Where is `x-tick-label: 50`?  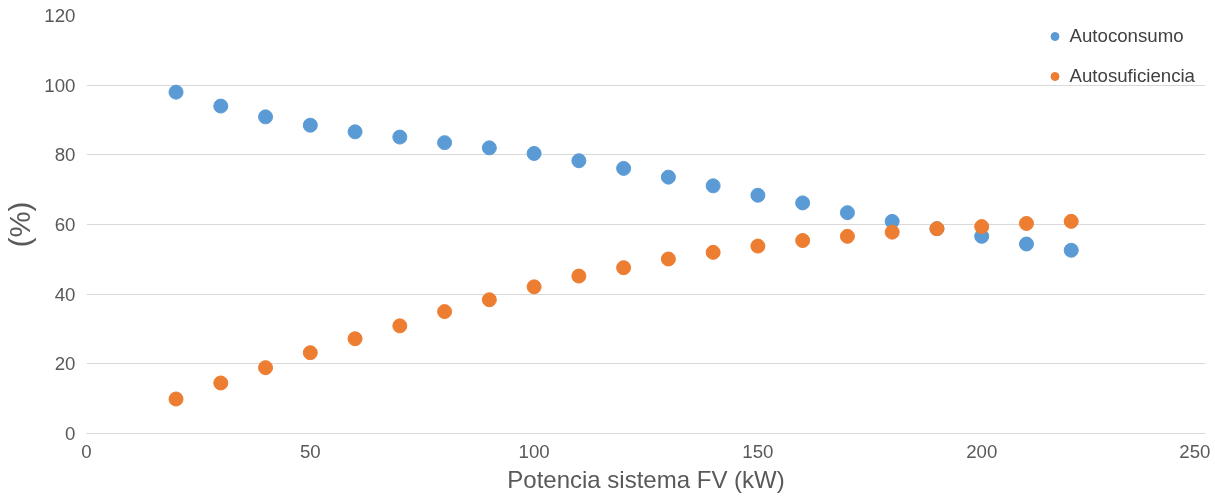
x-tick-label: 50 is located at coordinates (310, 451).